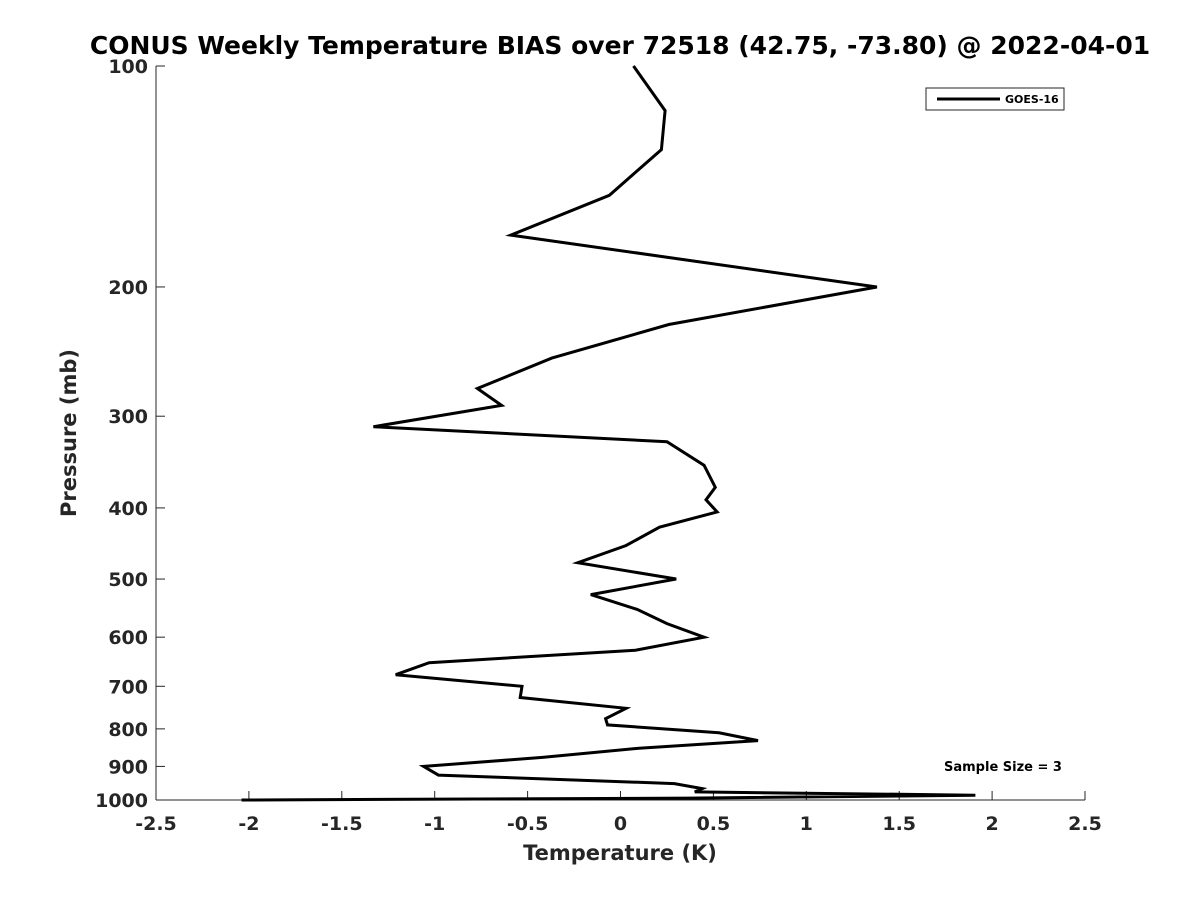 This screenshot has width=1200, height=900. I want to click on x-tick-label: 0.5, so click(714, 824).